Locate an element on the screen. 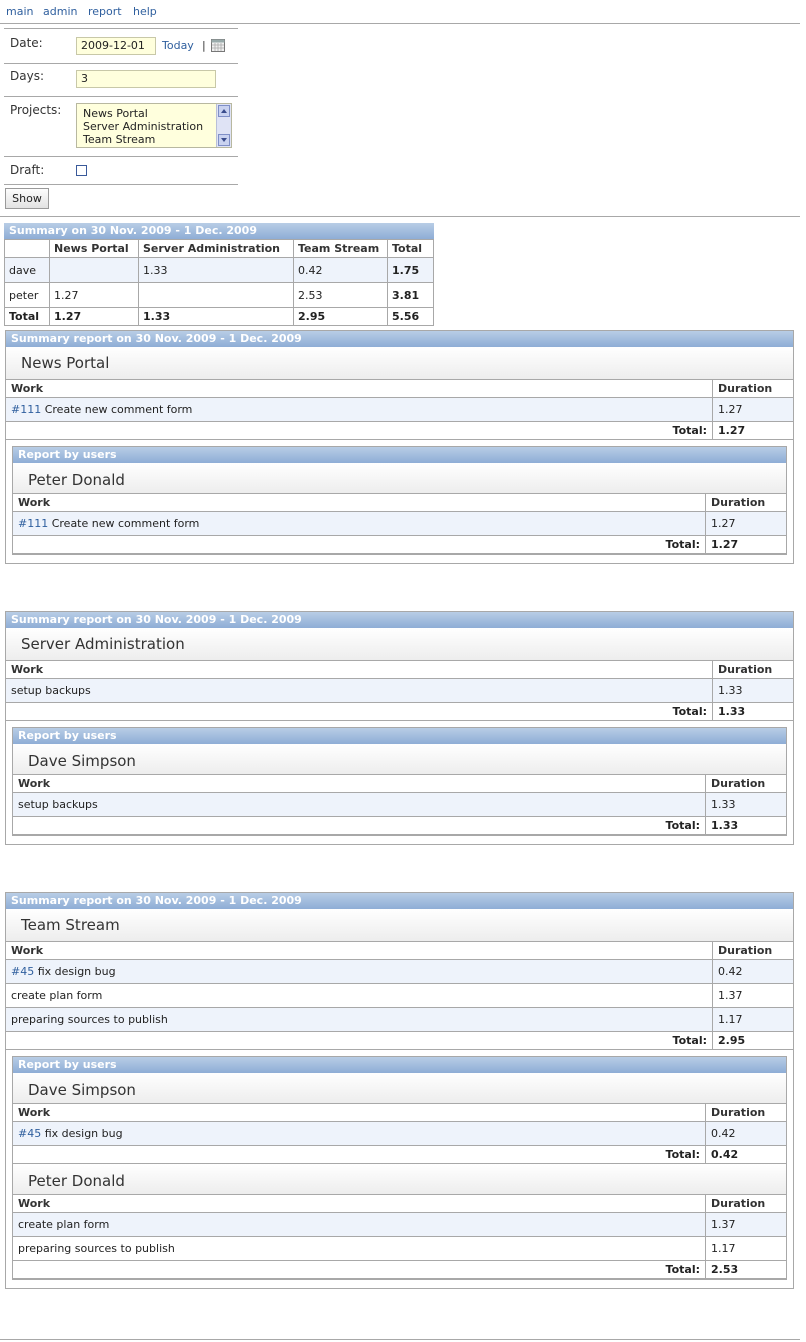 The image size is (806, 1342). nav-main-link: main is located at coordinates (20, 11).